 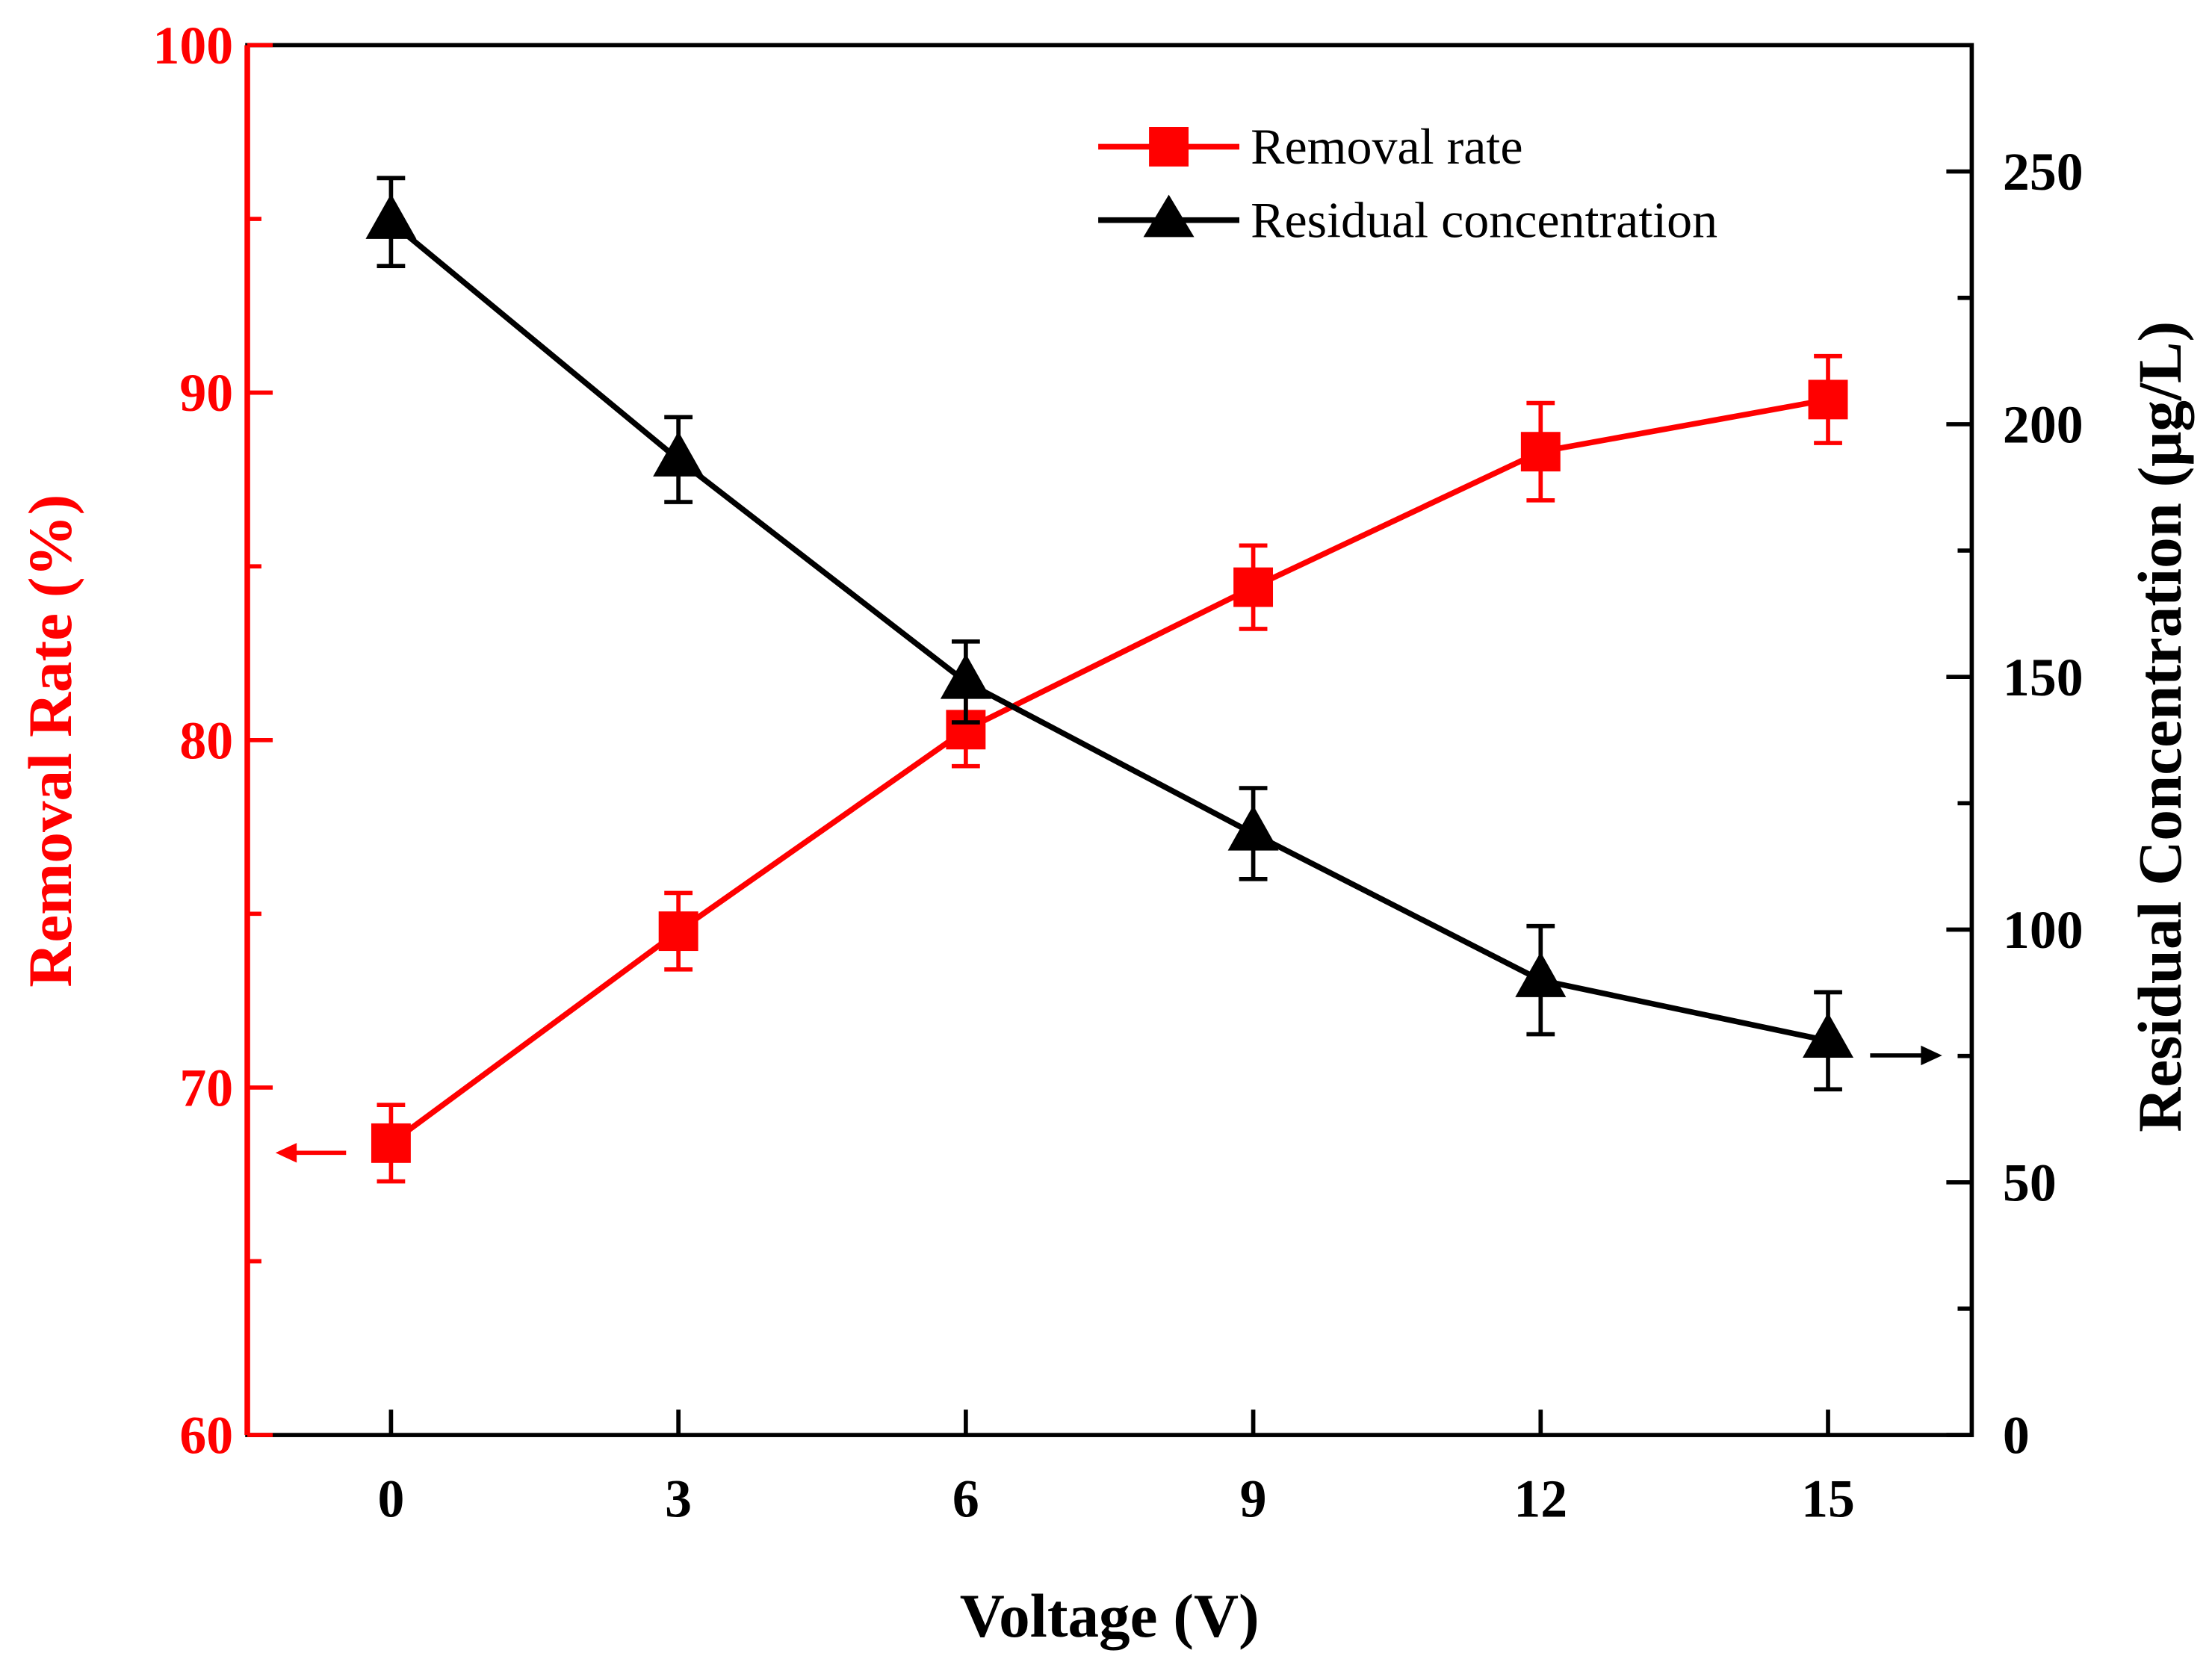 What do you see at coordinates (2043, 424) in the screenshot?
I see `right-y-tick-label: 200` at bounding box center [2043, 424].